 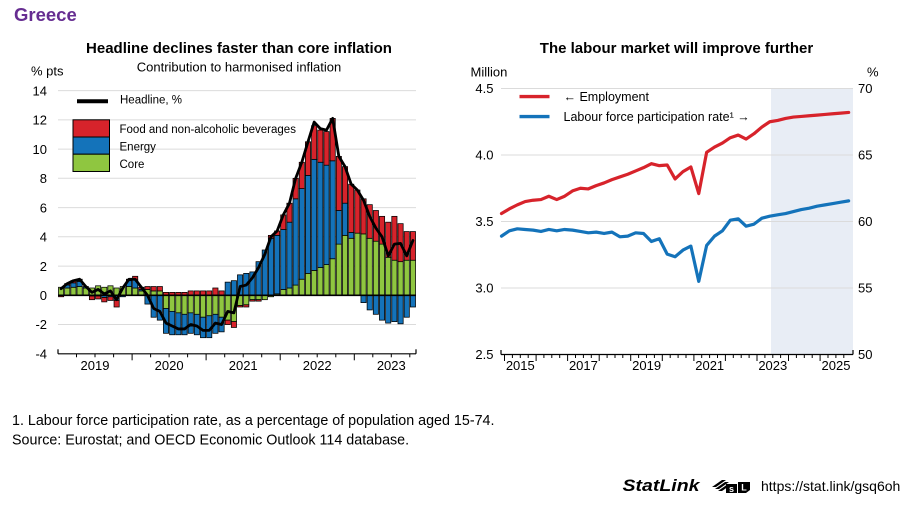 I want to click on svg-text: 4.5, so click(x=484, y=88).